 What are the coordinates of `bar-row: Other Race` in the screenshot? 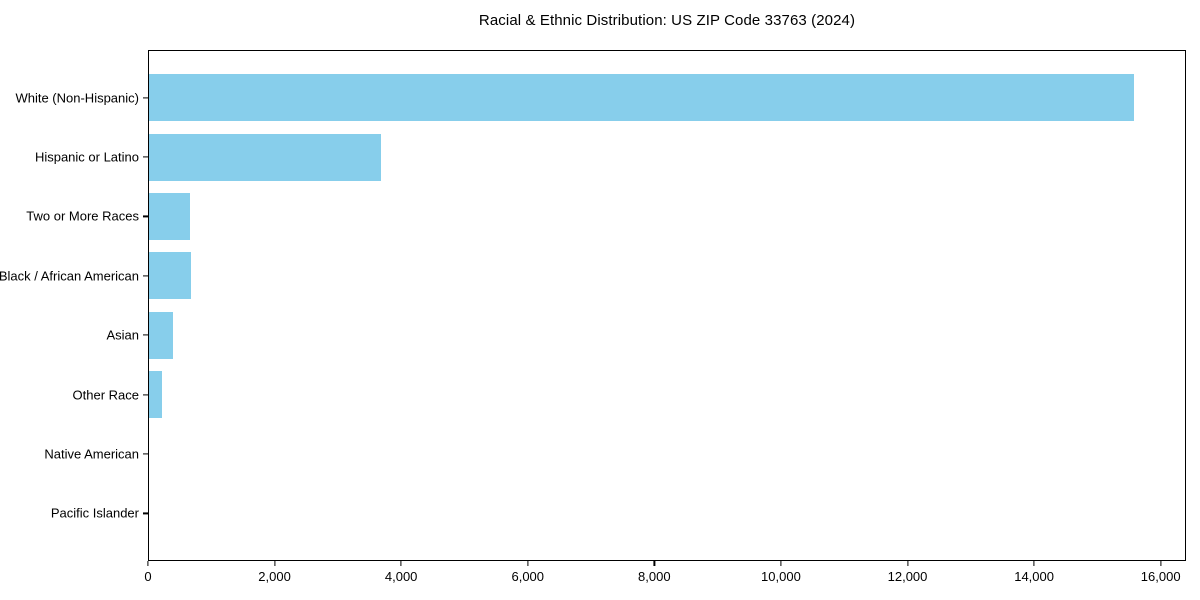 It's located at (629, 394).